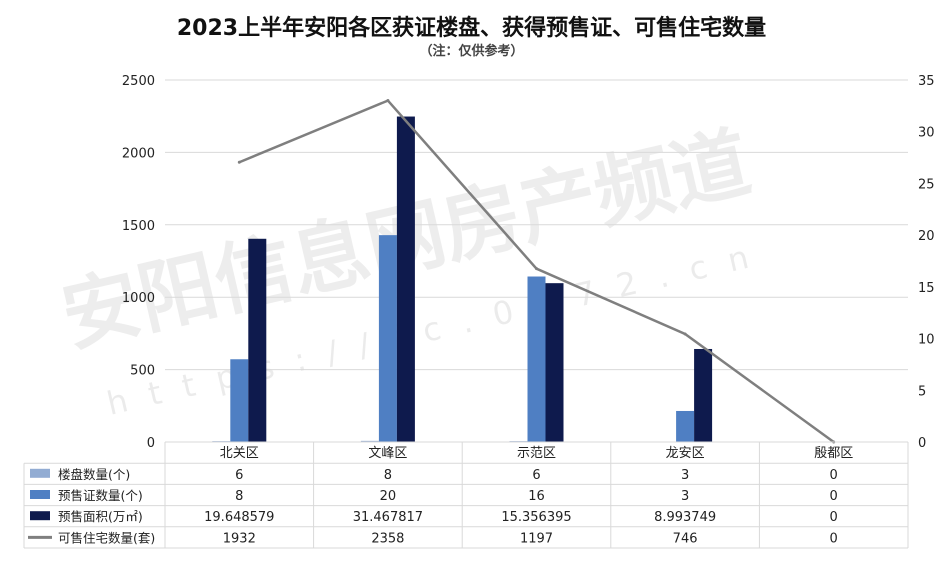  Describe the element at coordinates (388, 496) in the screenshot. I see `data-label: 20` at that location.